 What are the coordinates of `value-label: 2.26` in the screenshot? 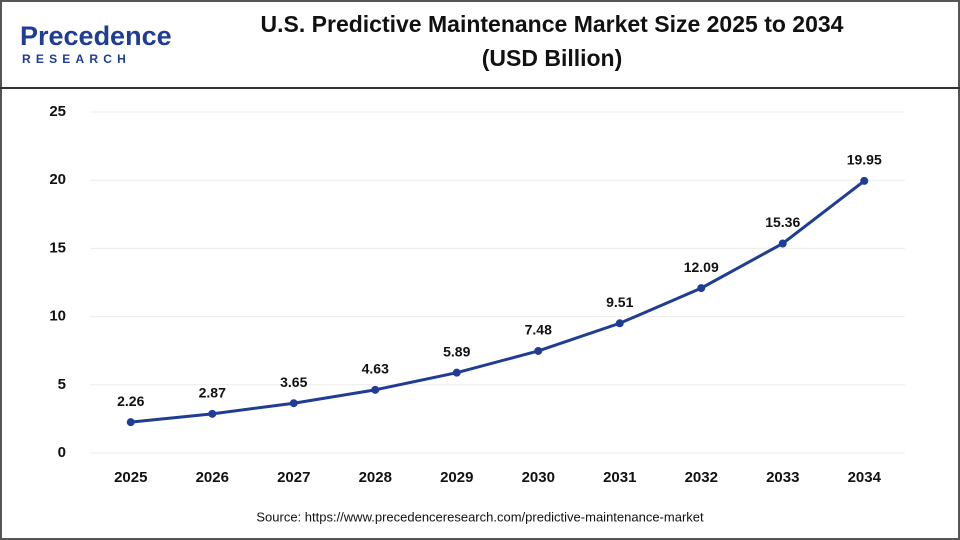 It's located at (130, 401).